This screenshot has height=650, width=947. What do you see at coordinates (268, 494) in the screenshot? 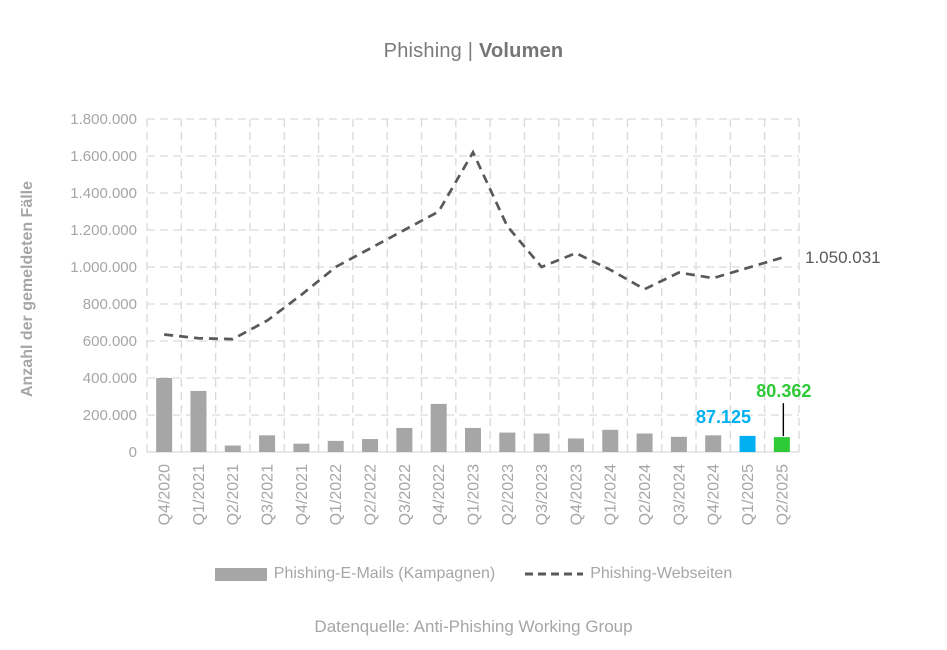
I see `x-tick-label: Q3/2021` at bounding box center [268, 494].